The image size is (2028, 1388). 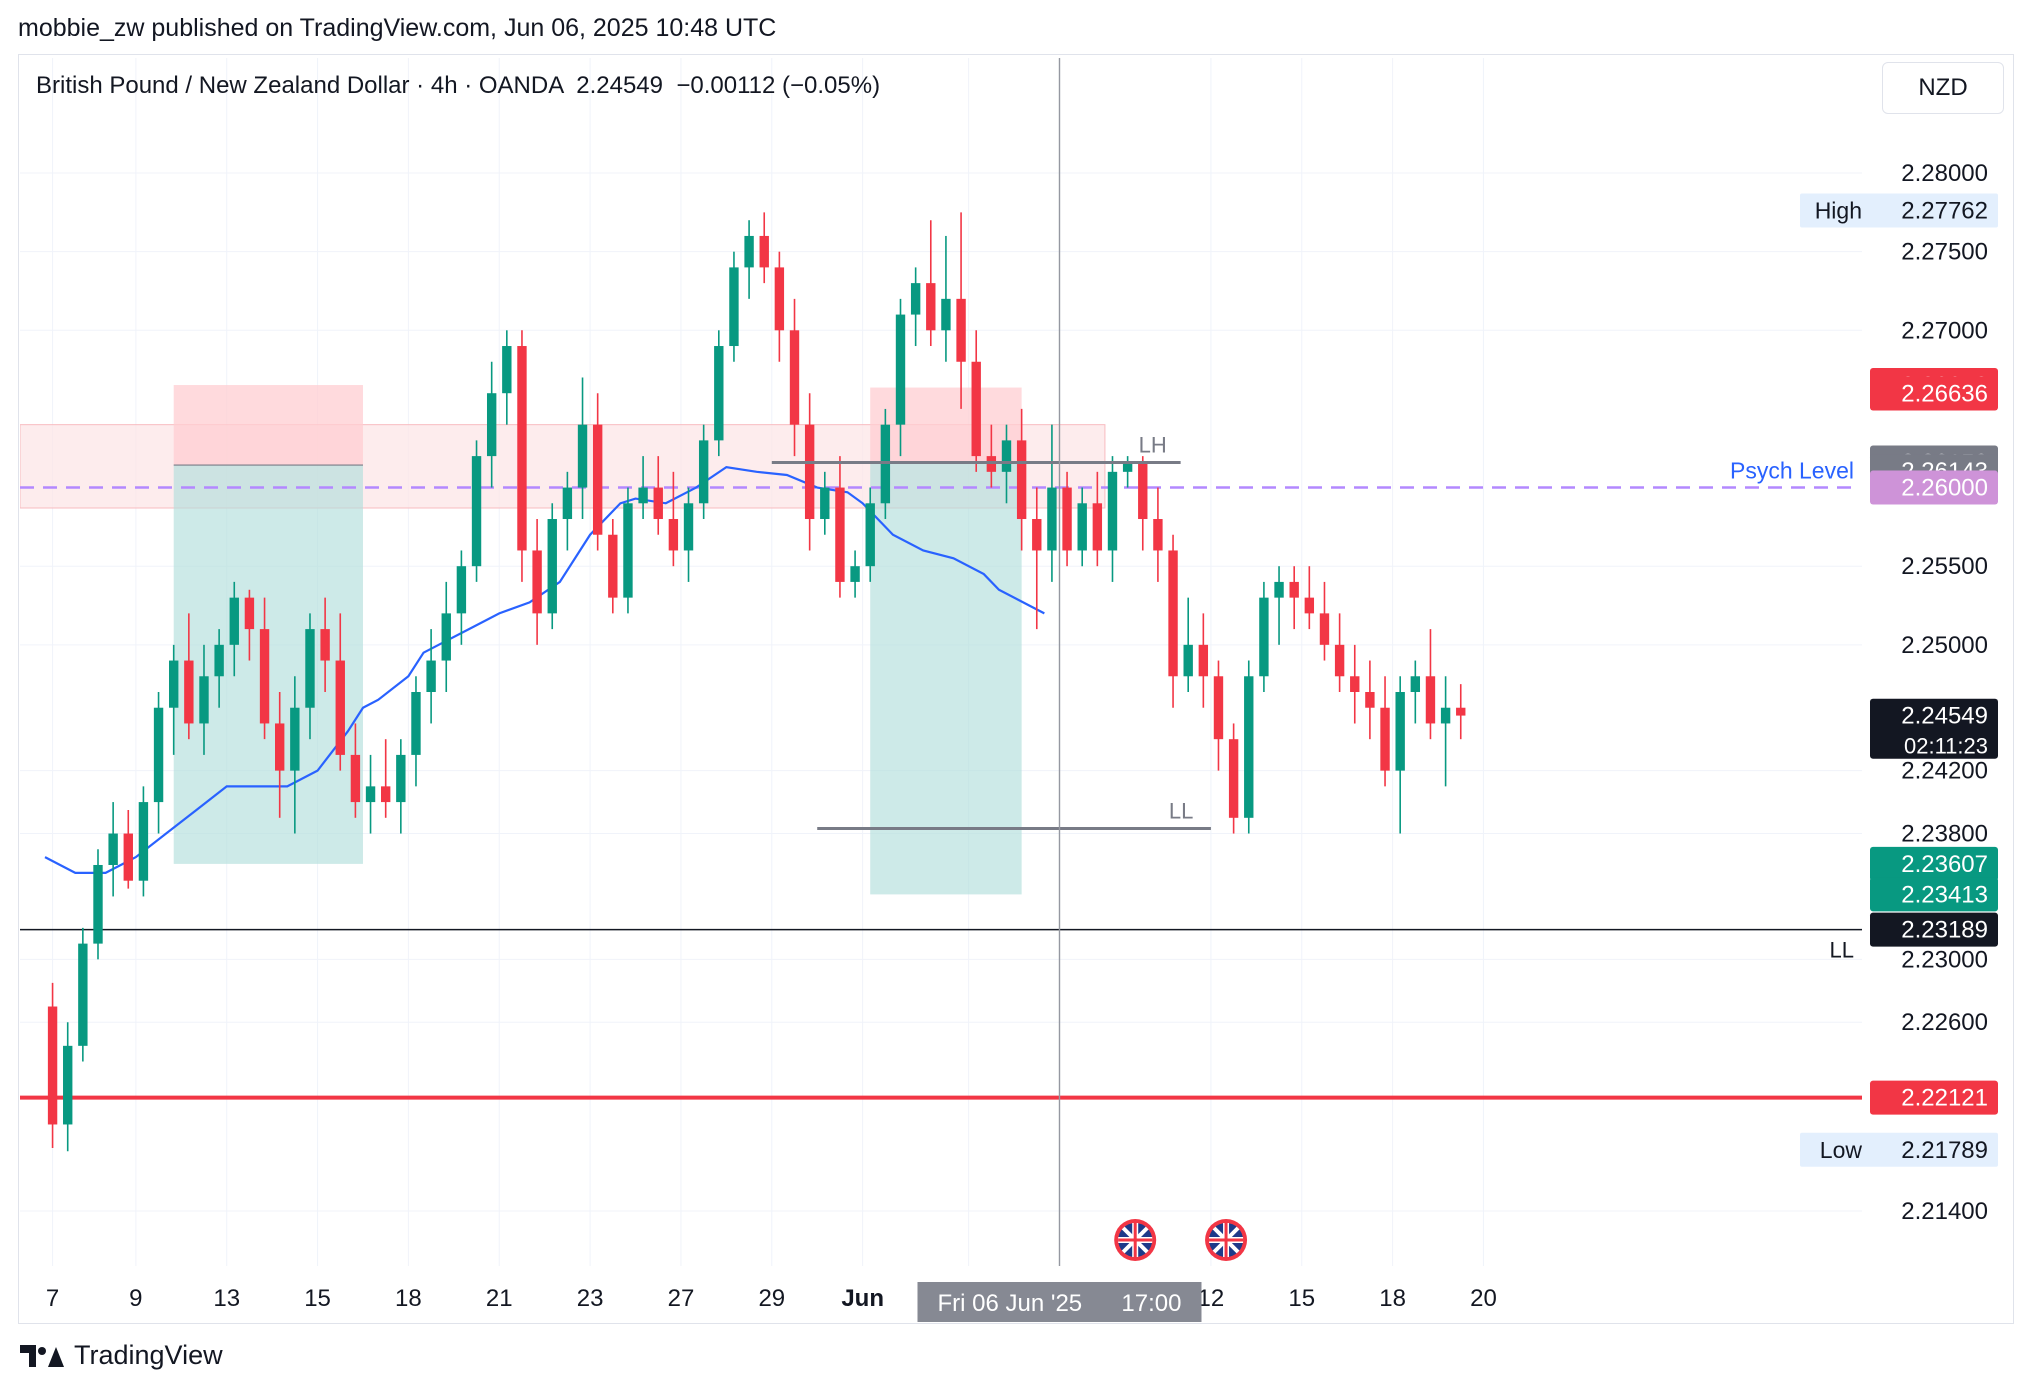 I want to click on stop-loss-zone, so click(x=946, y=425).